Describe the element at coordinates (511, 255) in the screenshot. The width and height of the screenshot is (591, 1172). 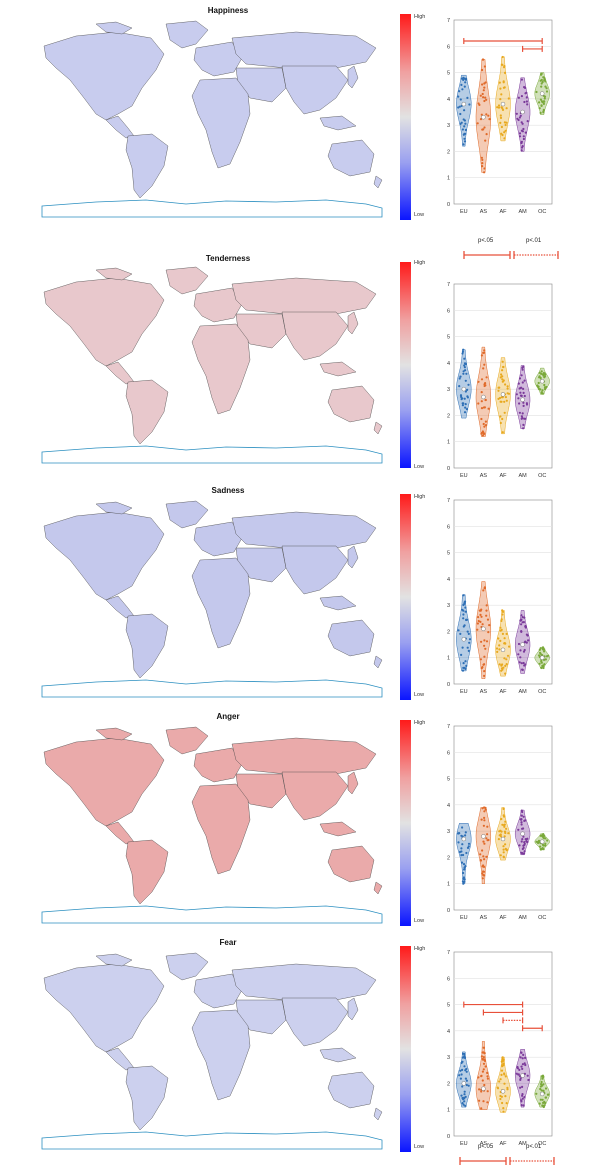
I see `legend-lines` at that location.